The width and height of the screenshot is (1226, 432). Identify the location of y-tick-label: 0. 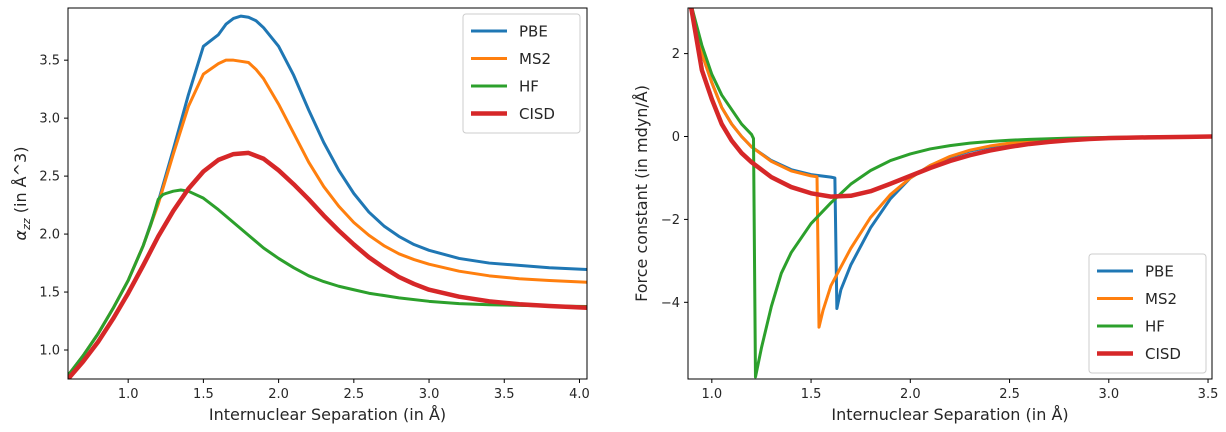
(676, 137).